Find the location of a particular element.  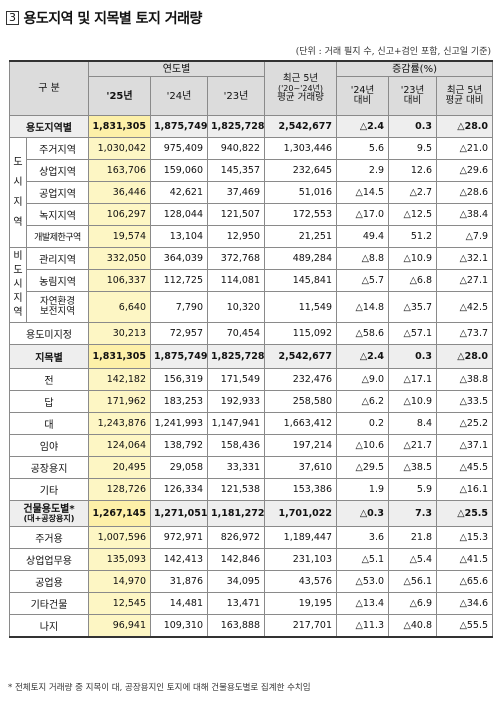

cell-avg: 231,103 is located at coordinates (301, 559).